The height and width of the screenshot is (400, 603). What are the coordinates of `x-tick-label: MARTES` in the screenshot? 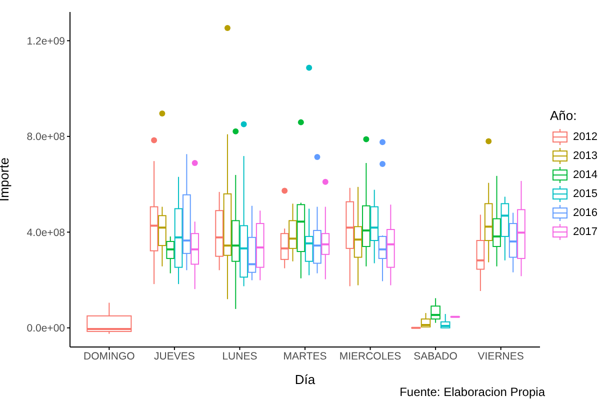 It's located at (305, 356).